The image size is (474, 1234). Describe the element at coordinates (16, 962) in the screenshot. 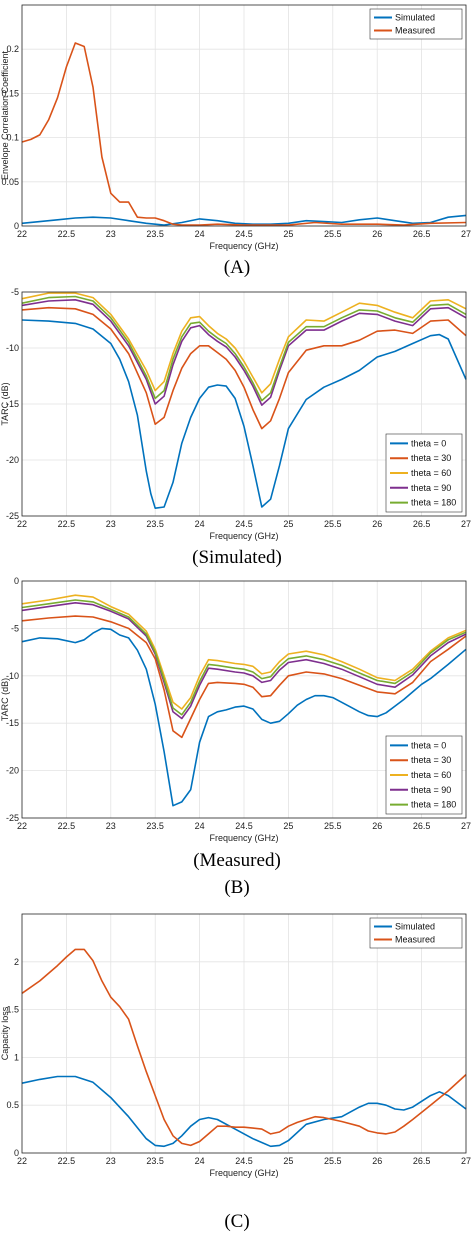

I see `y-tick-label: 2` at that location.